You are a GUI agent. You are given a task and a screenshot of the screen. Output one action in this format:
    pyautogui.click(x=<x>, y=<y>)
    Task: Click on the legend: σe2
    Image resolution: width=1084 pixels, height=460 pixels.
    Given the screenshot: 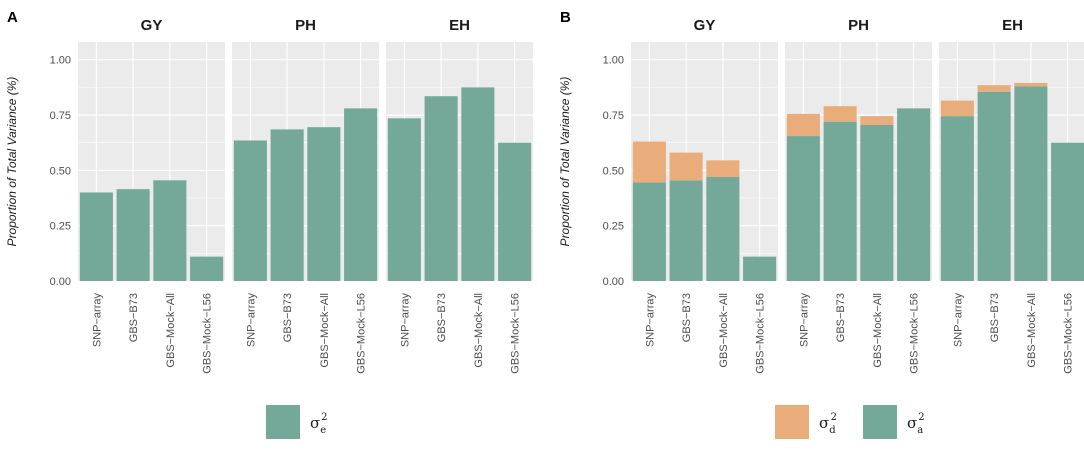 What is the action you would take?
    pyautogui.click(x=297, y=422)
    